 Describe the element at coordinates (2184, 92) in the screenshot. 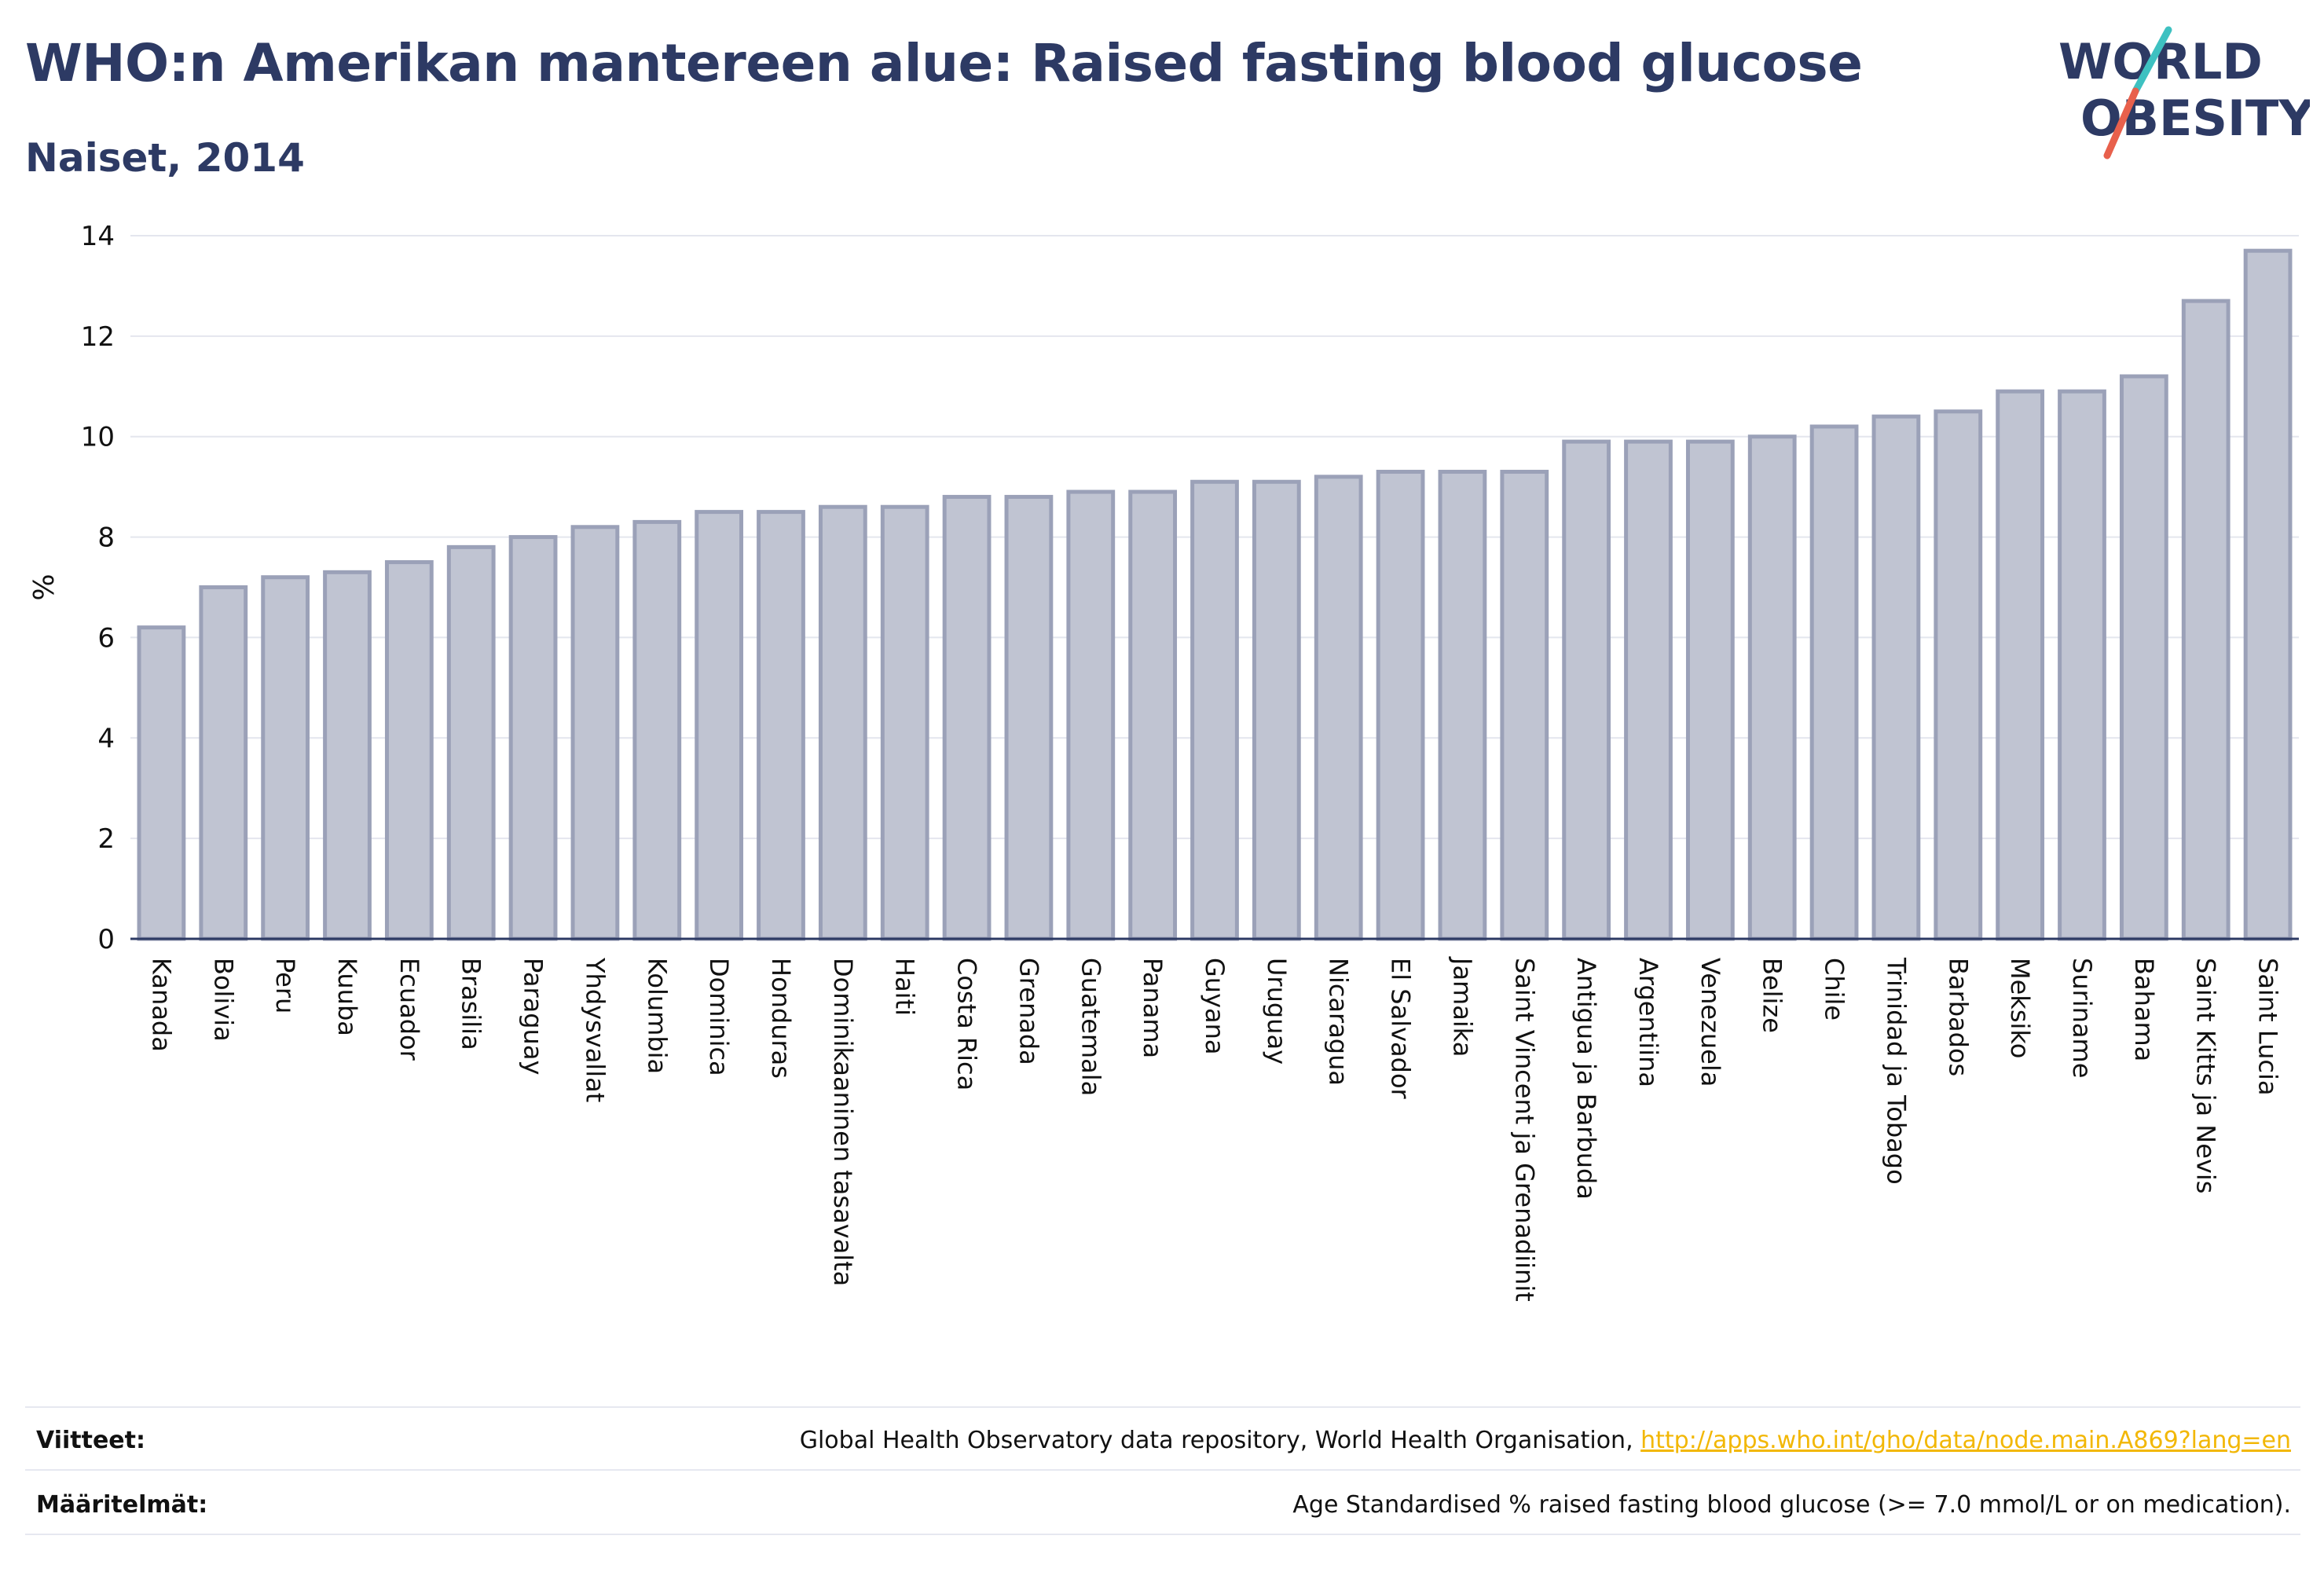

I see `world-obesity-logo: WORLD OBESITY` at that location.